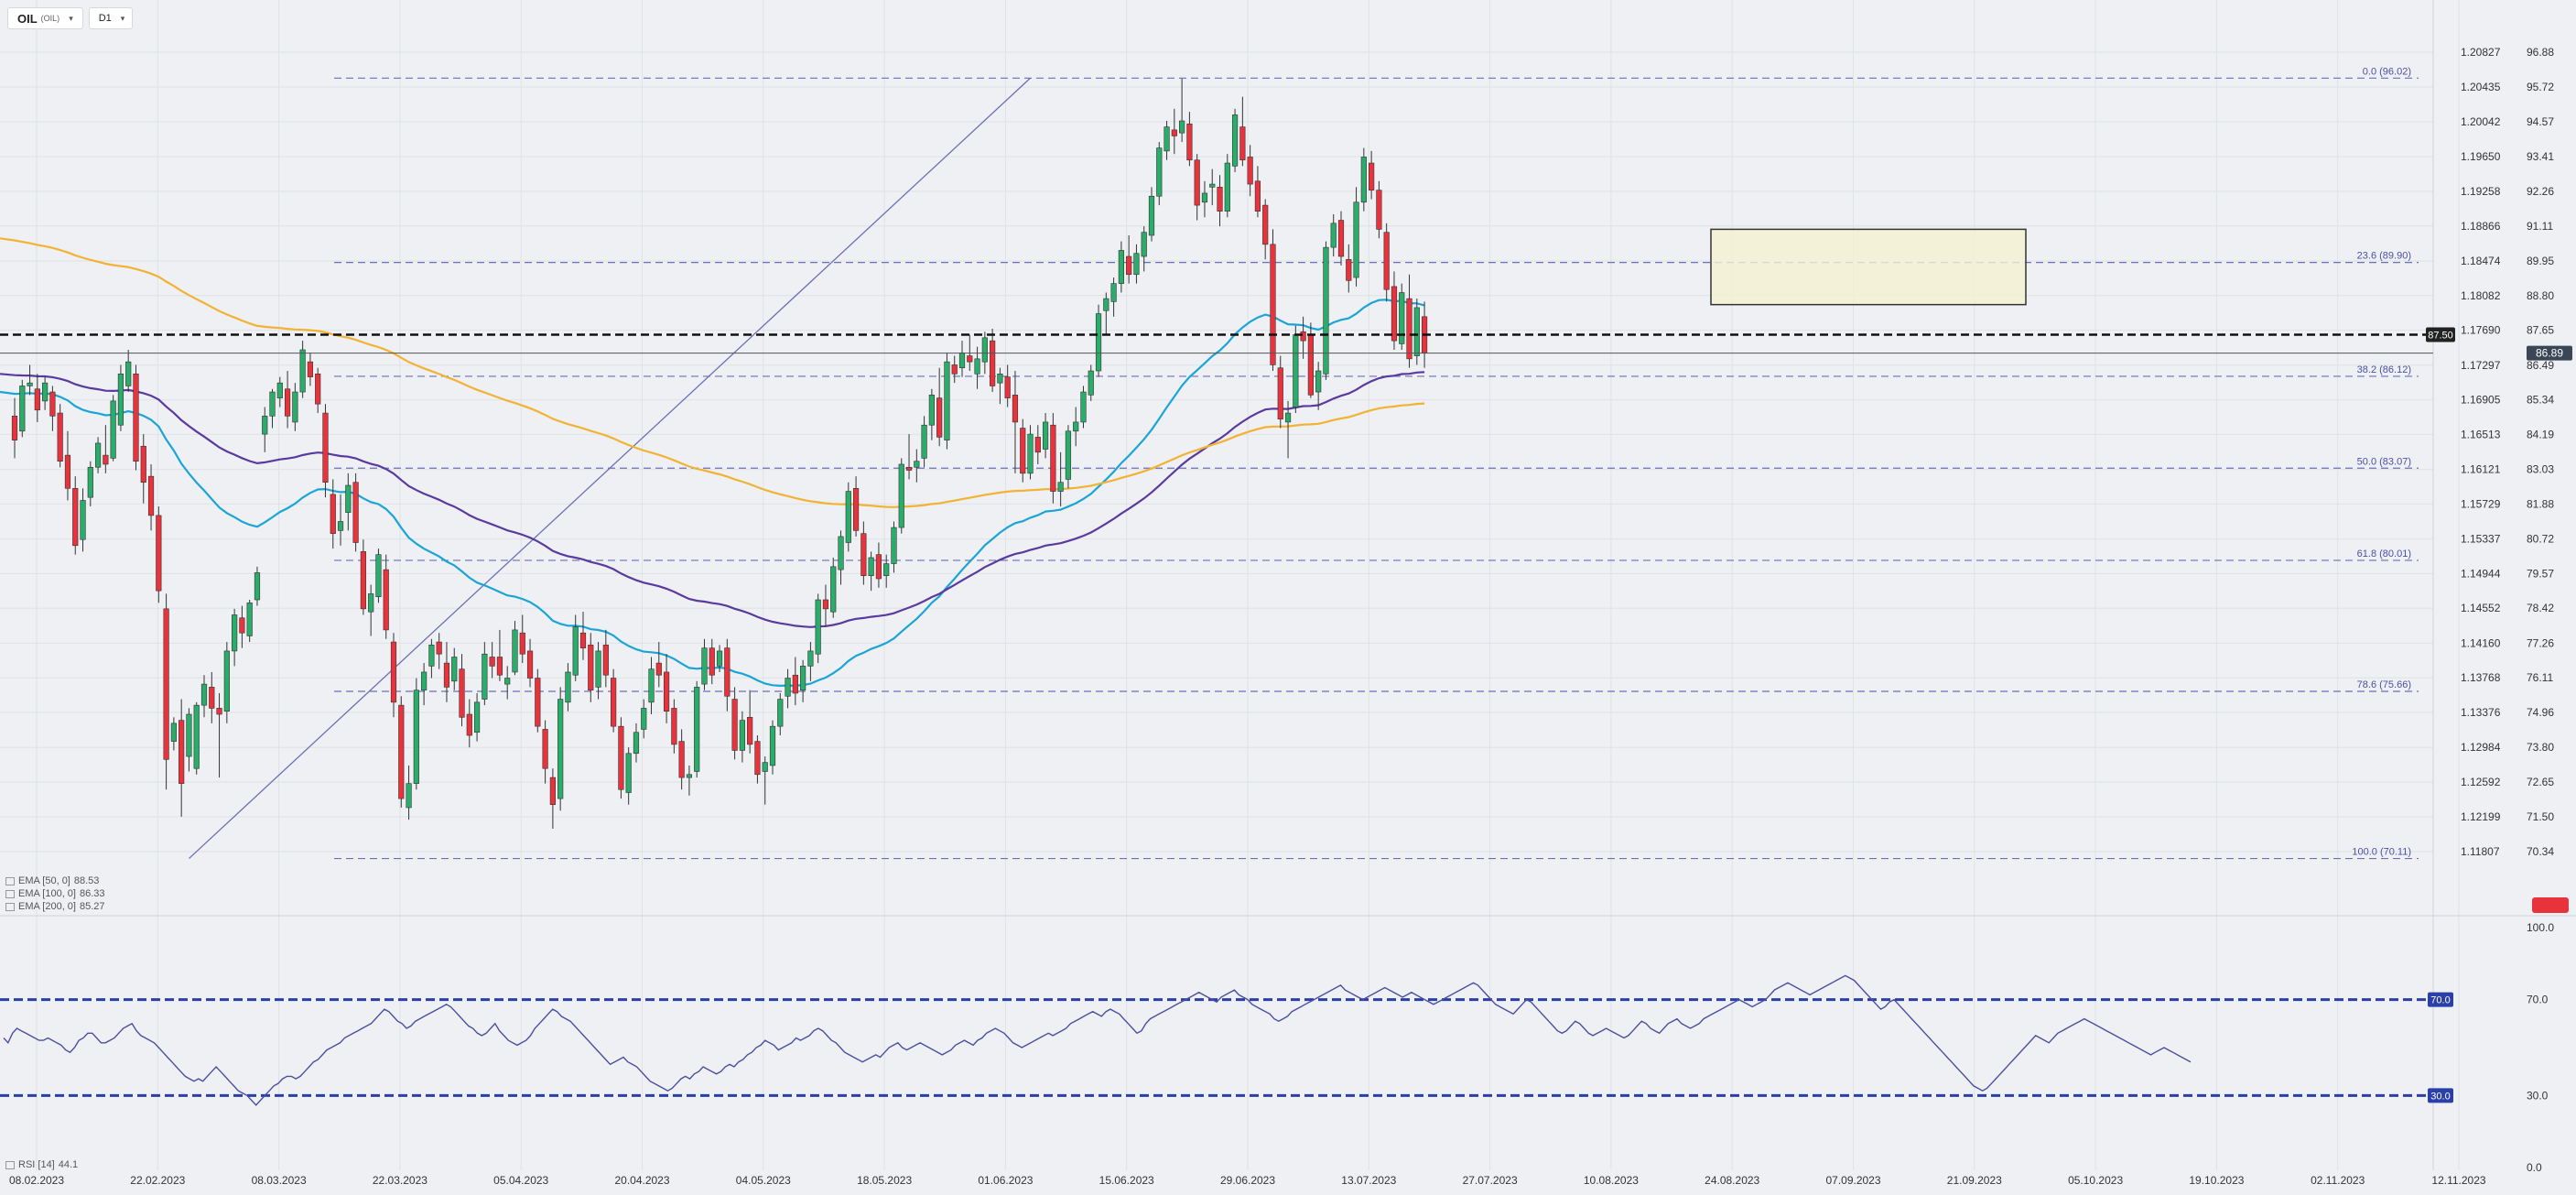 This screenshot has height=1195, width=2576. Describe the element at coordinates (69, 1164) in the screenshot. I see `rsi-legend-value: 44.1` at that location.